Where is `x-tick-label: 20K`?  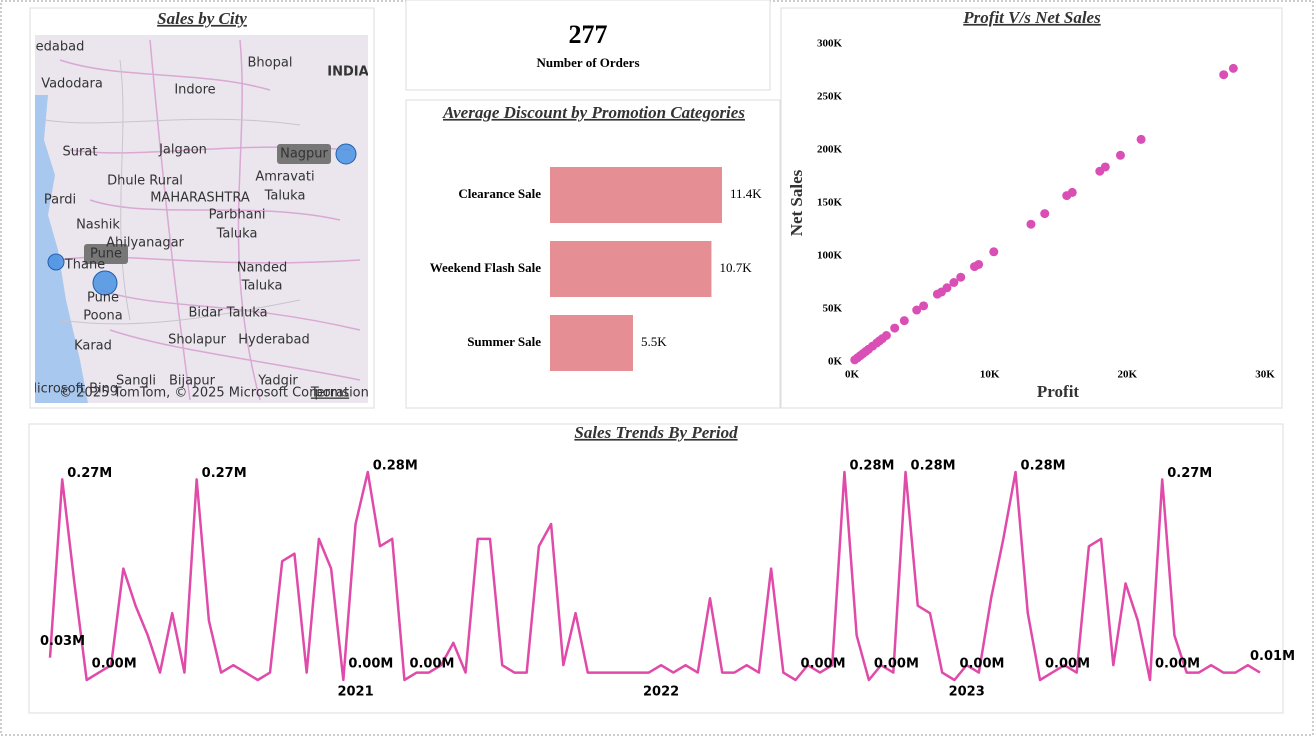
x-tick-label: 20K is located at coordinates (1128, 375).